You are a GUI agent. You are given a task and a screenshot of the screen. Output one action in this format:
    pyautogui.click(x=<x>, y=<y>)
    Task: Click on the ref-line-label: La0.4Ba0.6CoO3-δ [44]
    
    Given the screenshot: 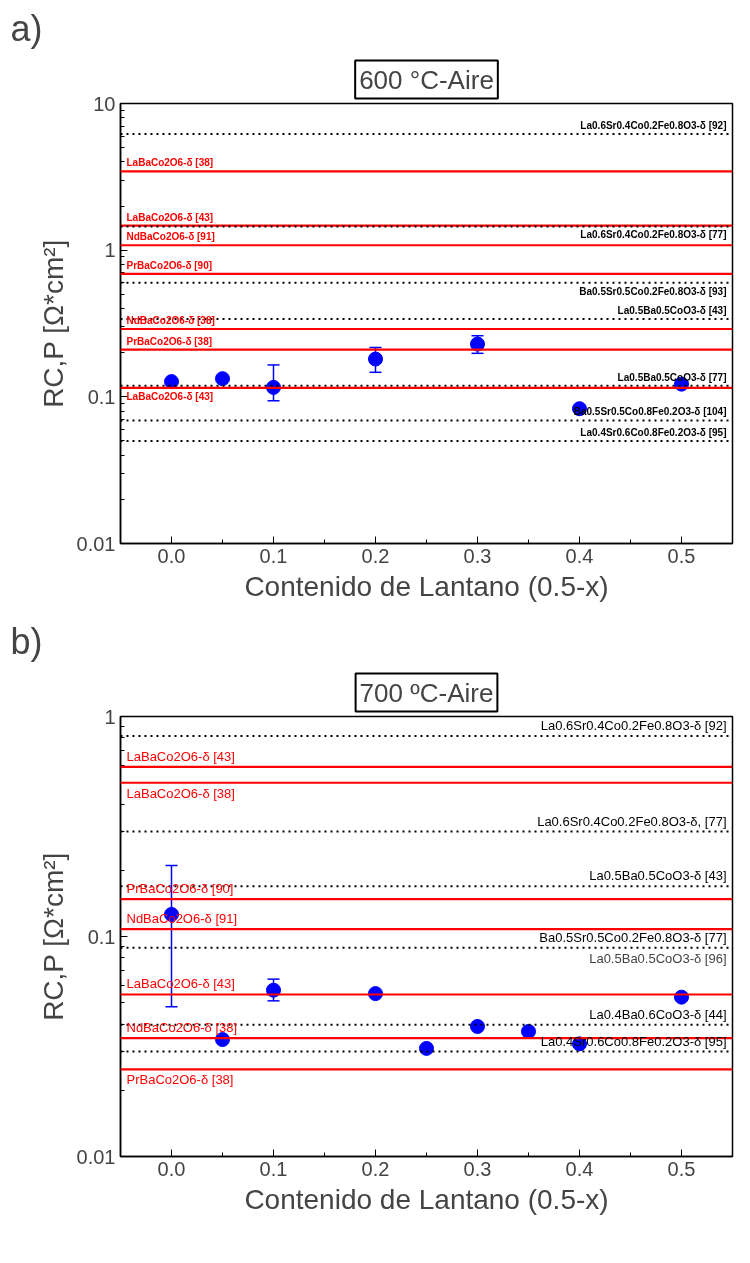 What is the action you would take?
    pyautogui.click(x=658, y=1014)
    